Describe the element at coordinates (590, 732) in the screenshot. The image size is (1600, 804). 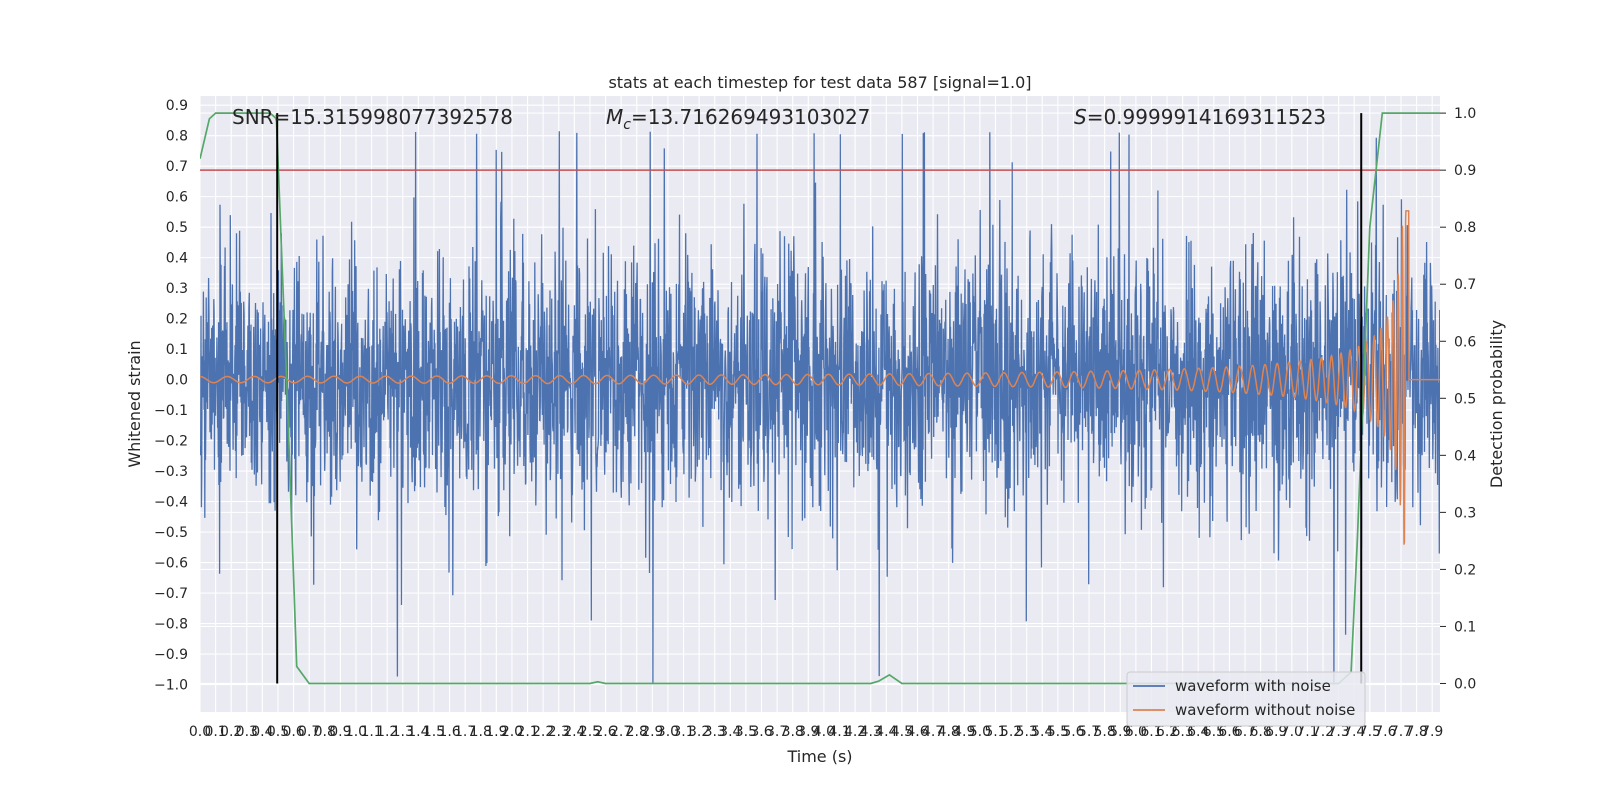
I see `x-tick-label: 2.5` at that location.